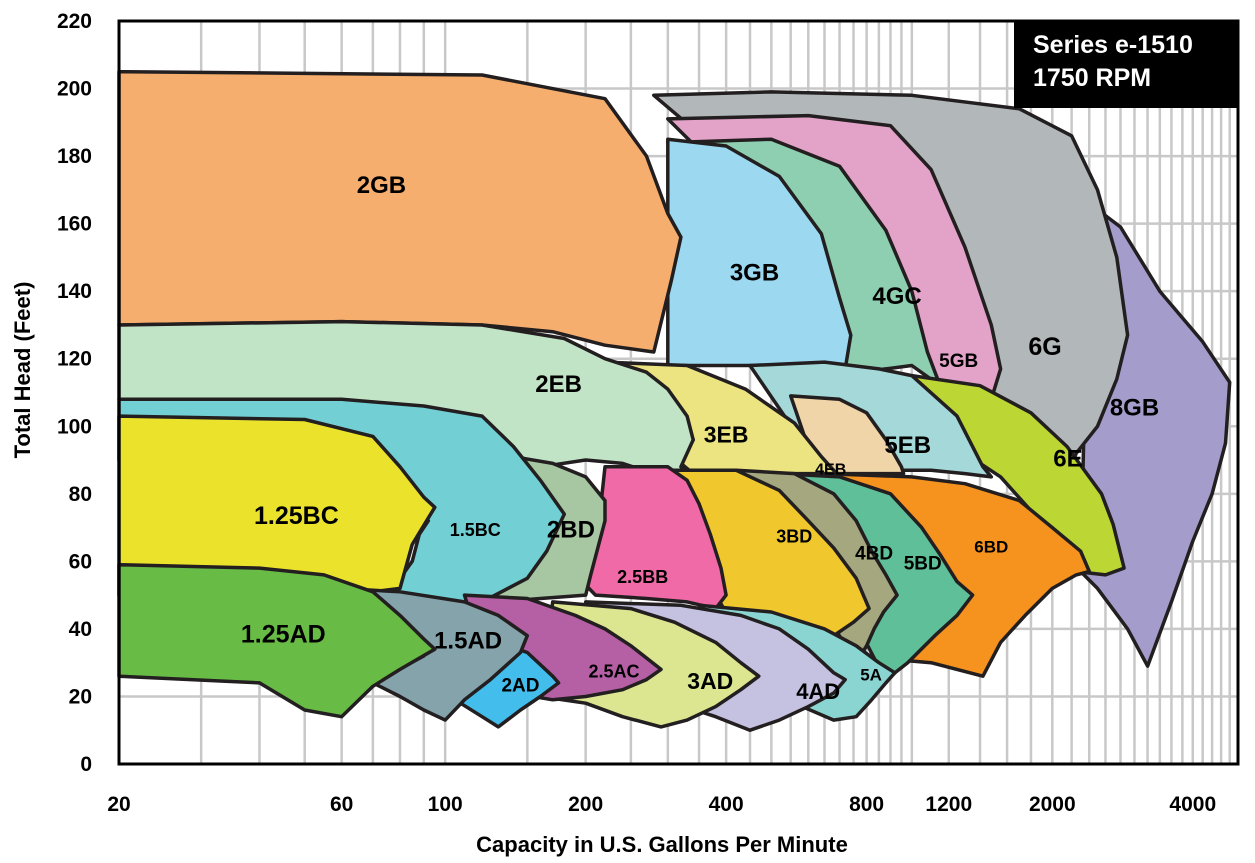 This screenshot has width=1255, height=863. Describe the element at coordinates (118, 804) in the screenshot. I see `x-tick-label: 20` at that location.